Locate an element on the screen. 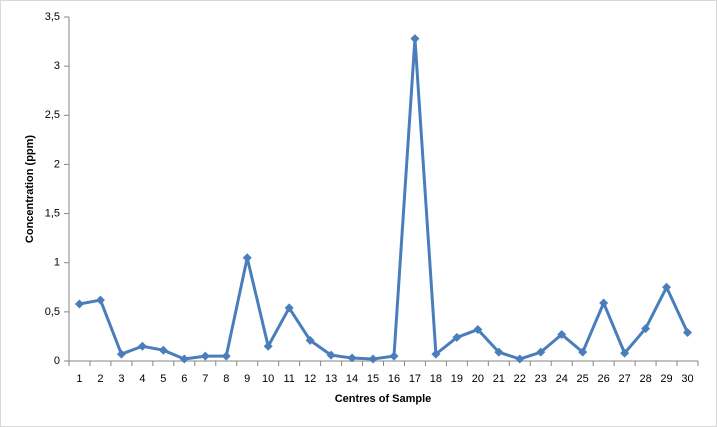 The image size is (717, 427). x-tick-label: 7 is located at coordinates (205, 379).